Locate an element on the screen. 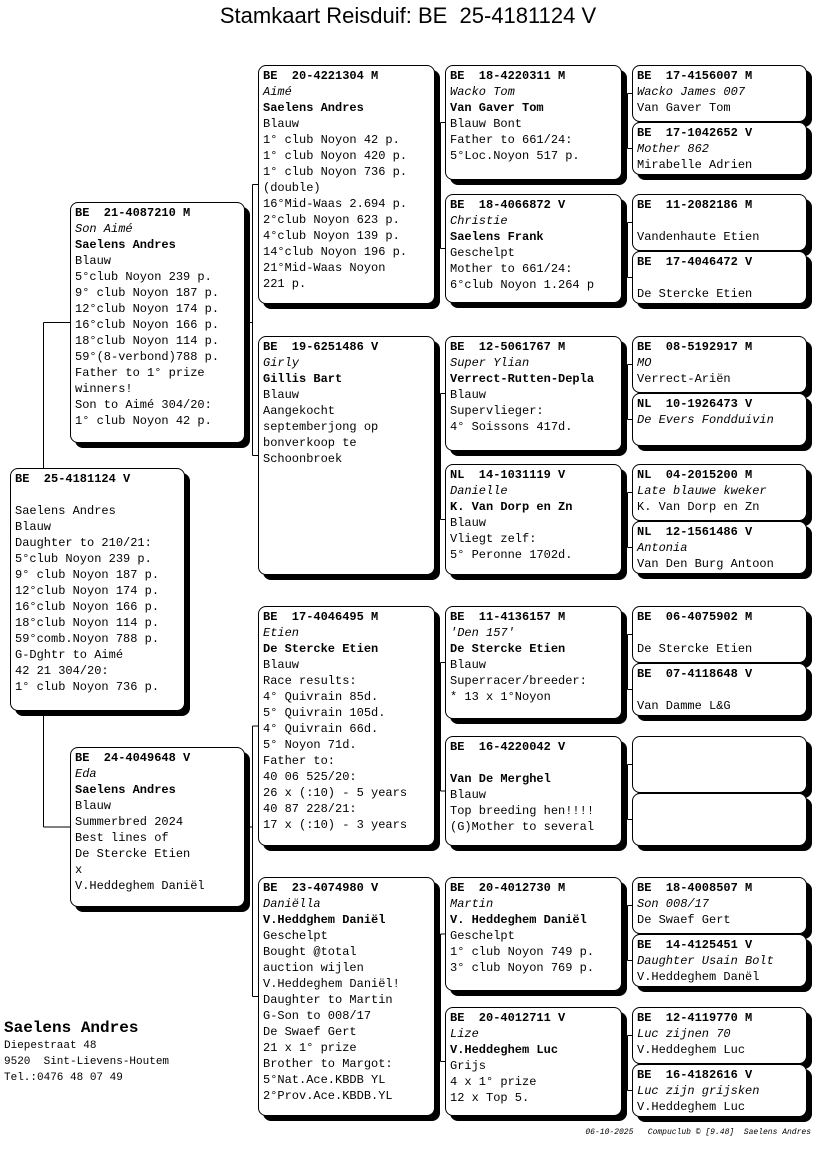 The width and height of the screenshot is (816, 1172). breeder-name: V. Heddeghem Daniël is located at coordinates (518, 920).